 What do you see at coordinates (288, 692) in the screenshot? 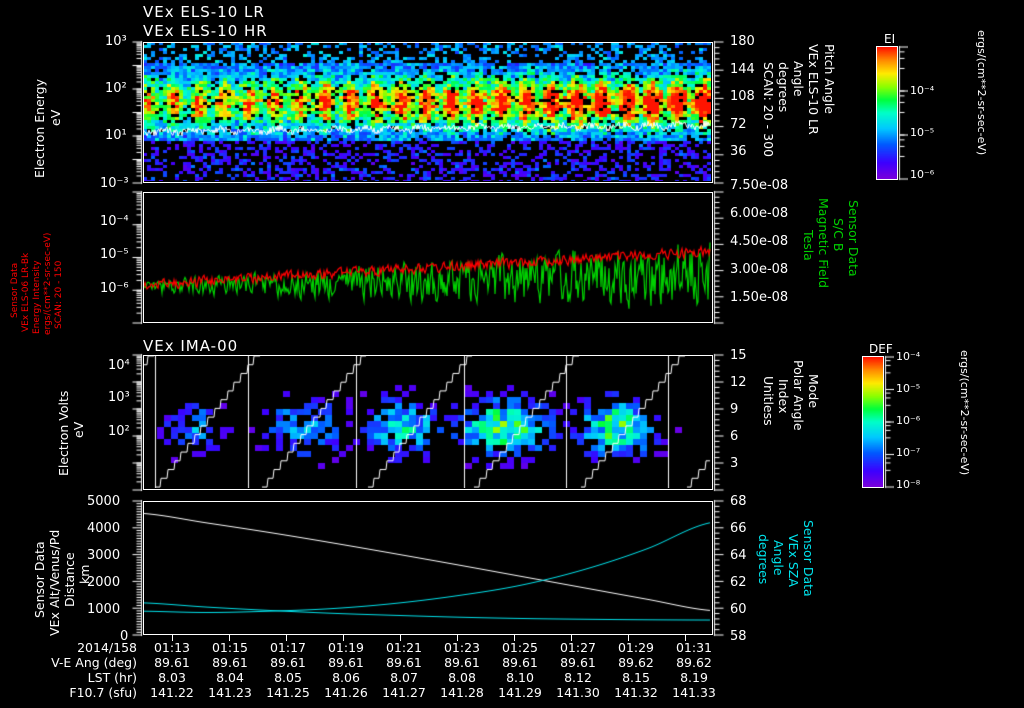
I see `cell-f107-2: 141.25` at bounding box center [288, 692].